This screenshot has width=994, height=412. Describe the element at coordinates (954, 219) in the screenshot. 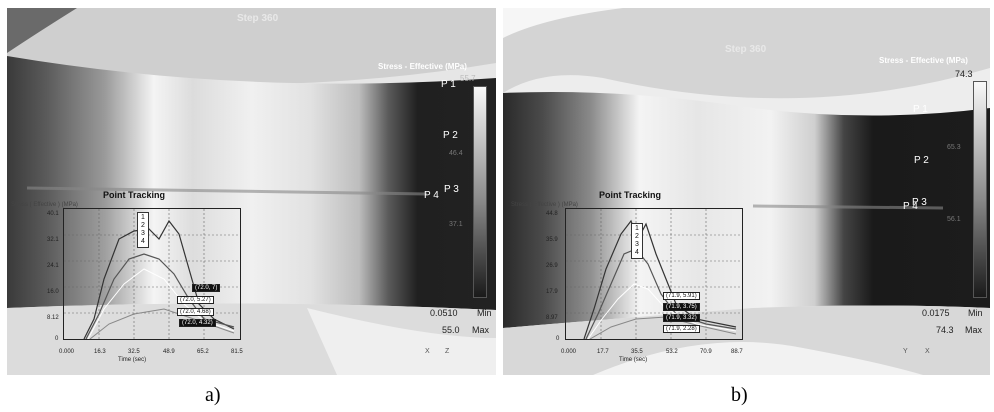

I see `colorbar-mid-value-2: 56.1` at that location.